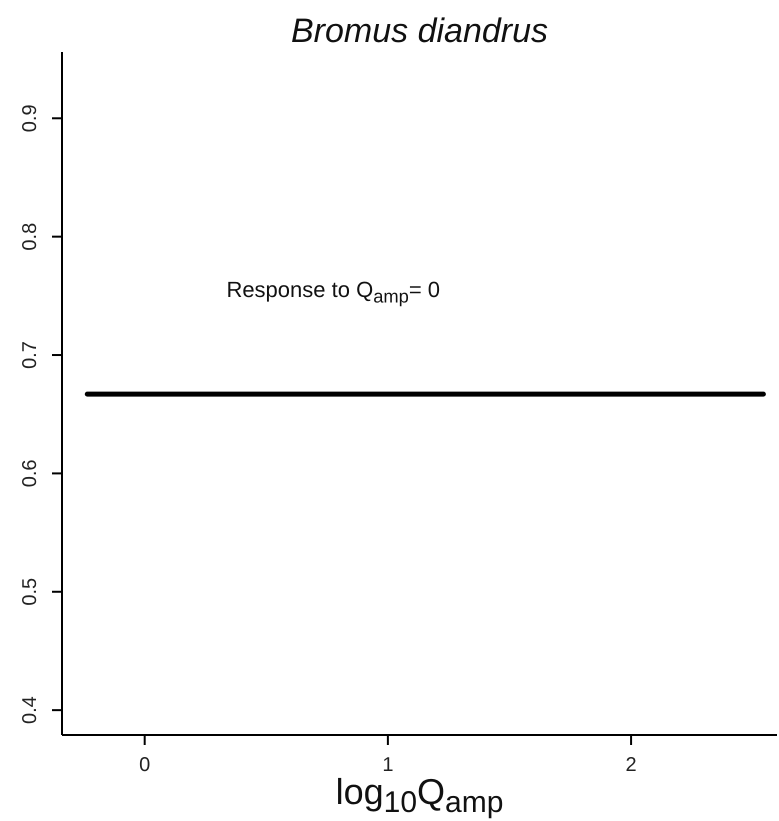  Describe the element at coordinates (631, 765) in the screenshot. I see `x-tick-label: 2` at that location.